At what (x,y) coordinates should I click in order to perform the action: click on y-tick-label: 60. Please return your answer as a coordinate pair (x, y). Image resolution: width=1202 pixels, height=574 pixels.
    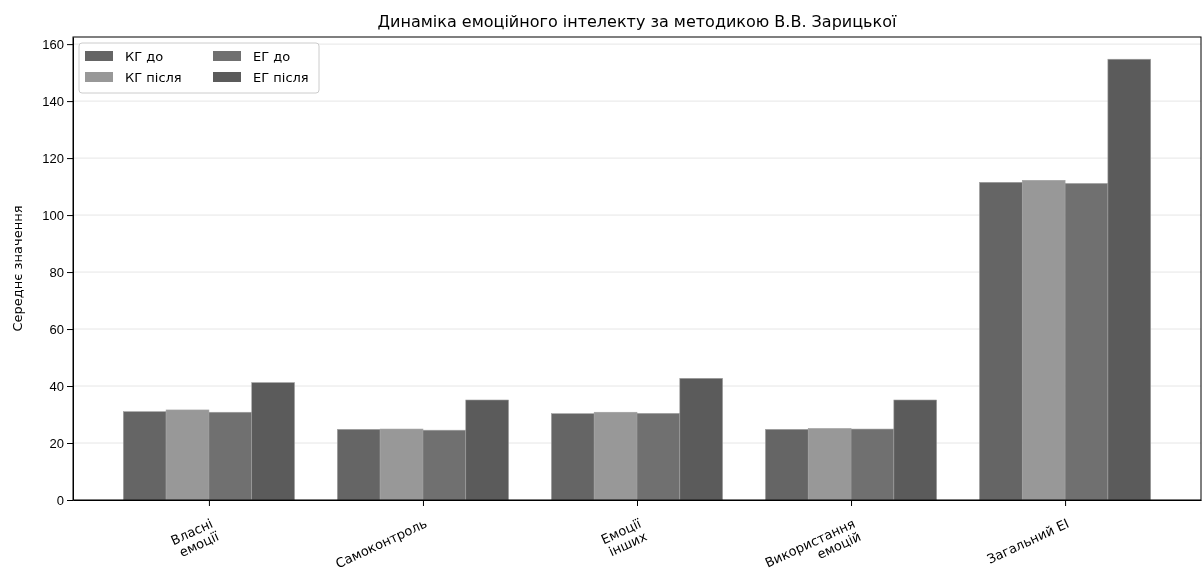
    Looking at the image, I should click on (56, 329).